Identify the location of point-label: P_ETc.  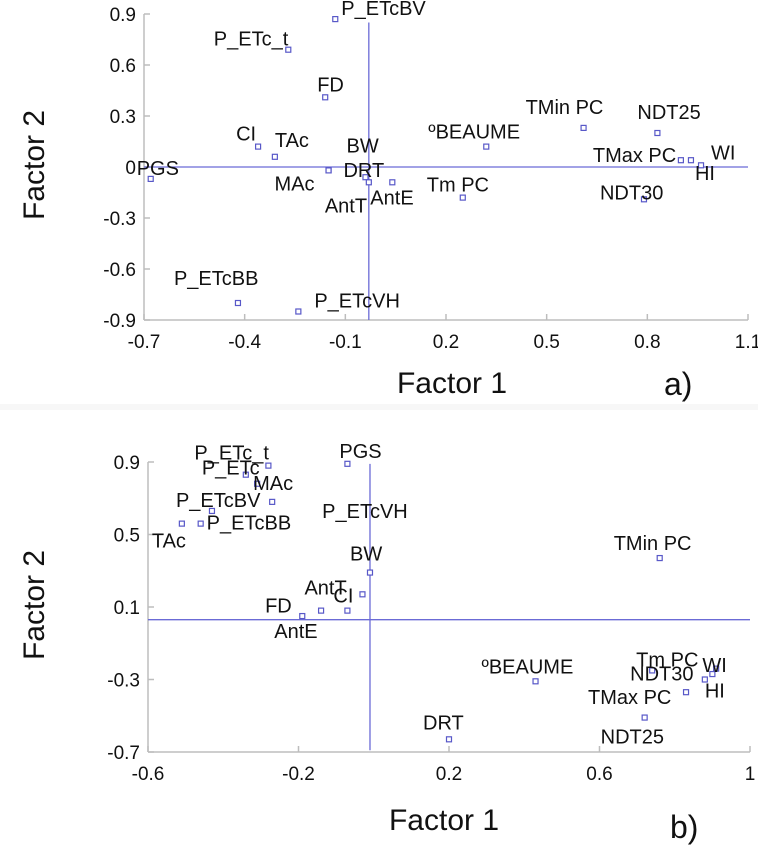
(231, 469).